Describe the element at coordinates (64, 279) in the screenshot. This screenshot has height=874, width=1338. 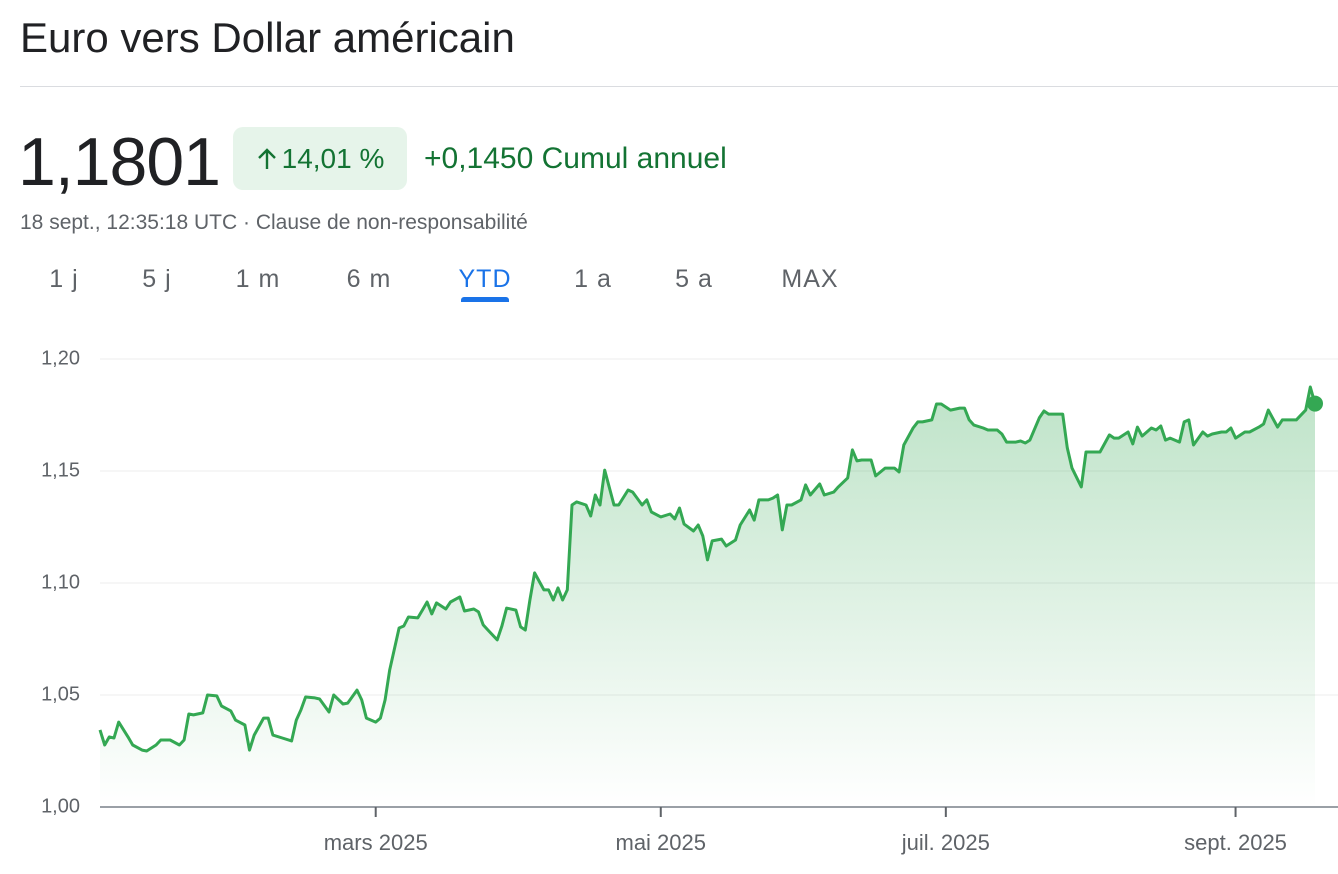
I see `range-tab: 1 j` at that location.